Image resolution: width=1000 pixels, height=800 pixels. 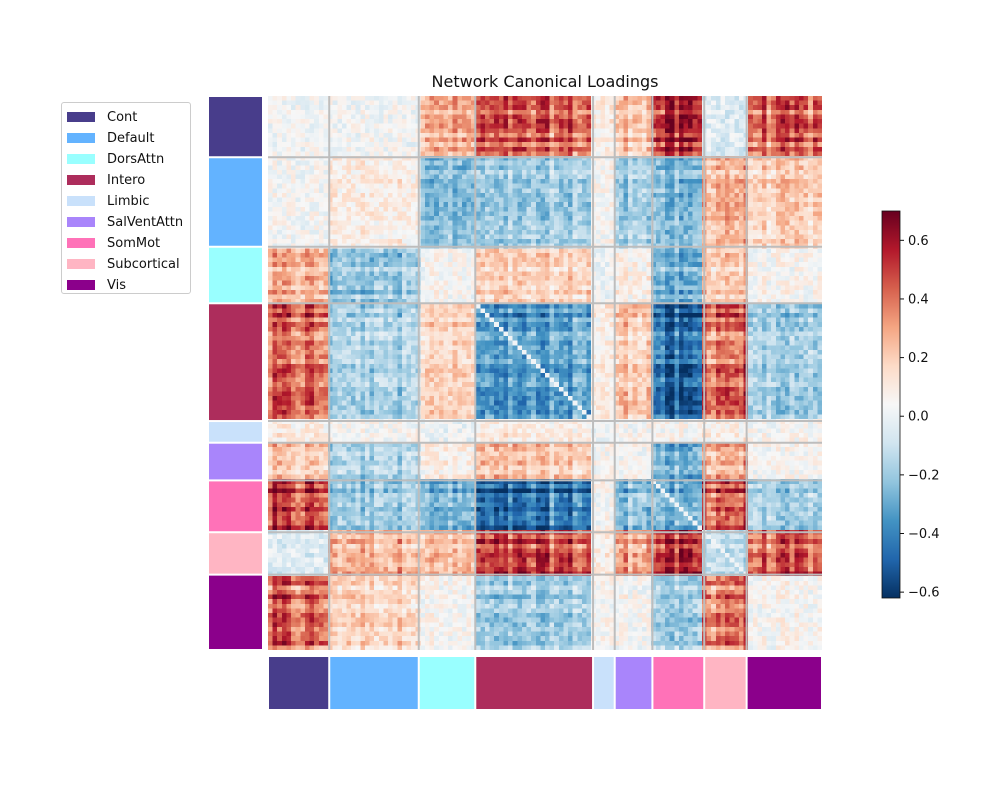 I want to click on network-col-bar-default, so click(x=374, y=683).